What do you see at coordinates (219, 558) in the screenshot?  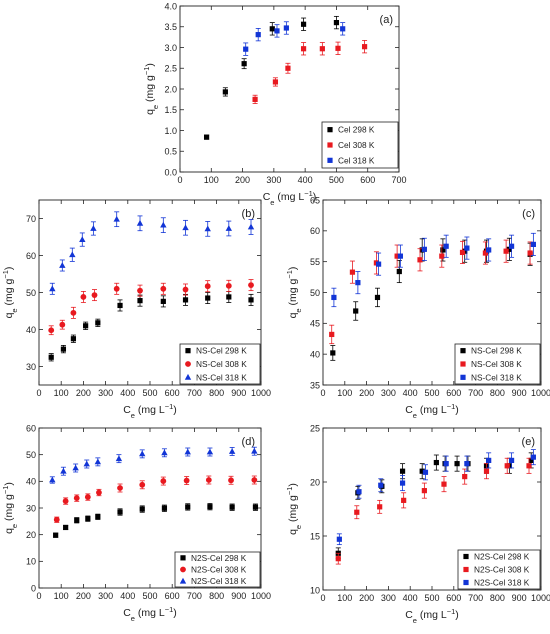 I see `legend-label: N2S-Cel 298 K` at bounding box center [219, 558].